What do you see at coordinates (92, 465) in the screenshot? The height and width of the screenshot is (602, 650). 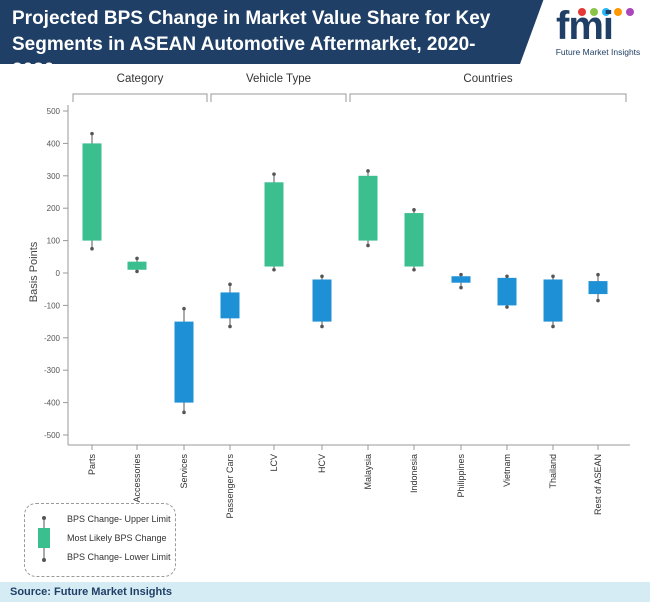 I see `x-tick-label: Parts` at bounding box center [92, 465].